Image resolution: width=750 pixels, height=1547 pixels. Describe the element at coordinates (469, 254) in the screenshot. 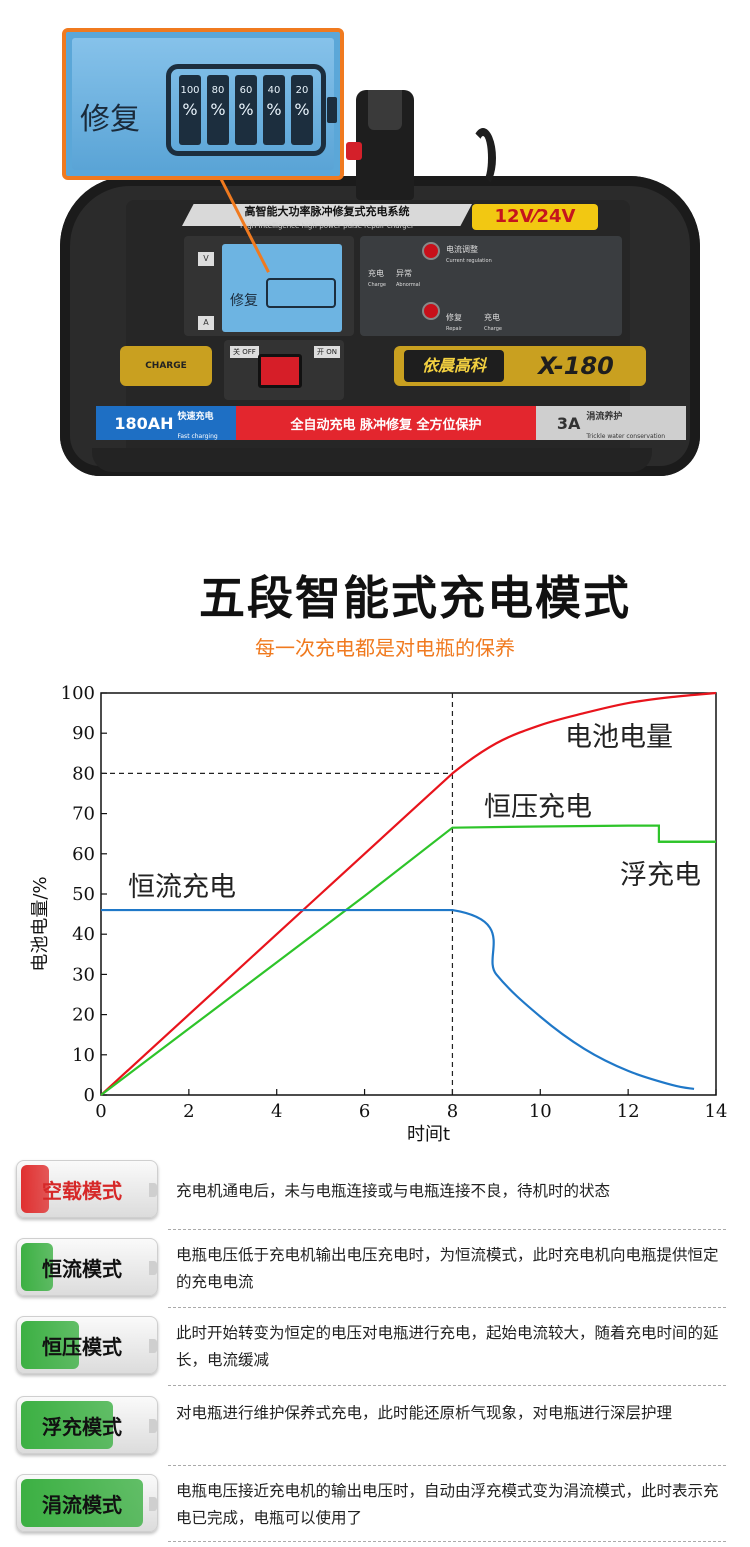

I see `current-adjust-label: 电流调整 Current regulation` at that location.